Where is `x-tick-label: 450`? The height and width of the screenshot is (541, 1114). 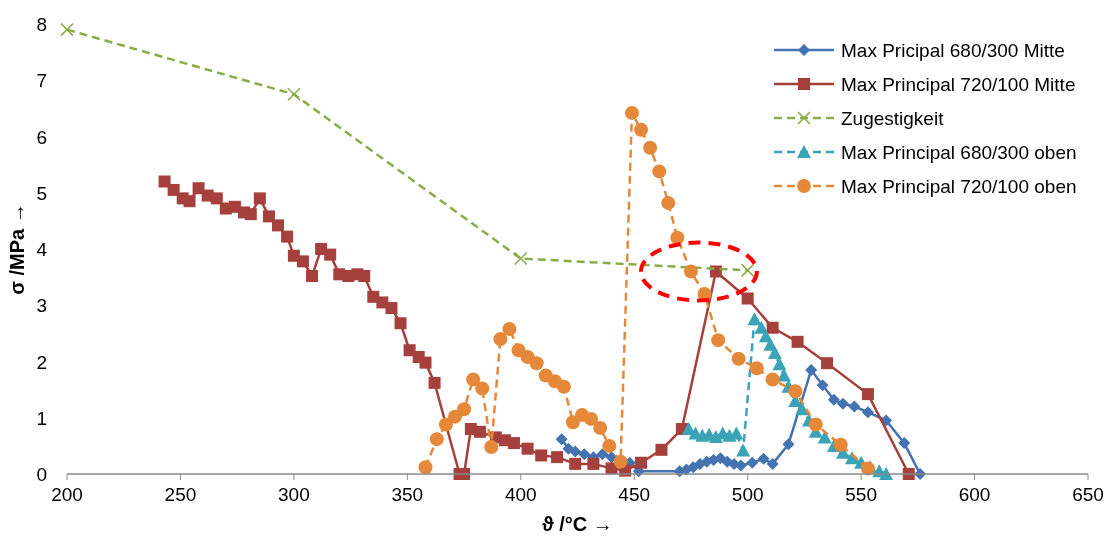 x-tick-label: 450 is located at coordinates (634, 494).